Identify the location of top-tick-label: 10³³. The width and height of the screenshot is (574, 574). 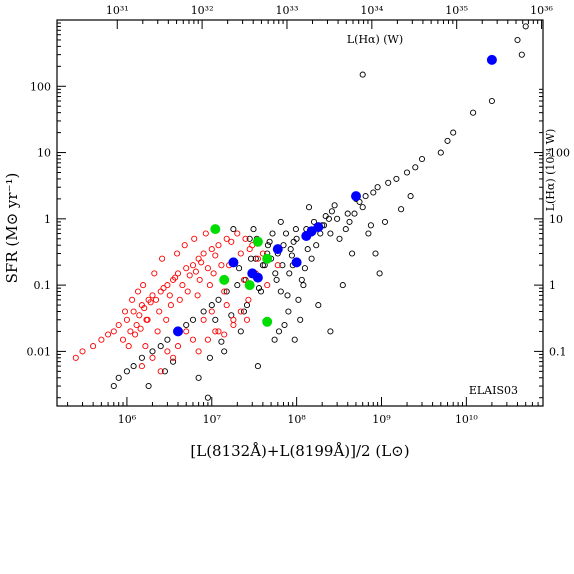
(287, 10).